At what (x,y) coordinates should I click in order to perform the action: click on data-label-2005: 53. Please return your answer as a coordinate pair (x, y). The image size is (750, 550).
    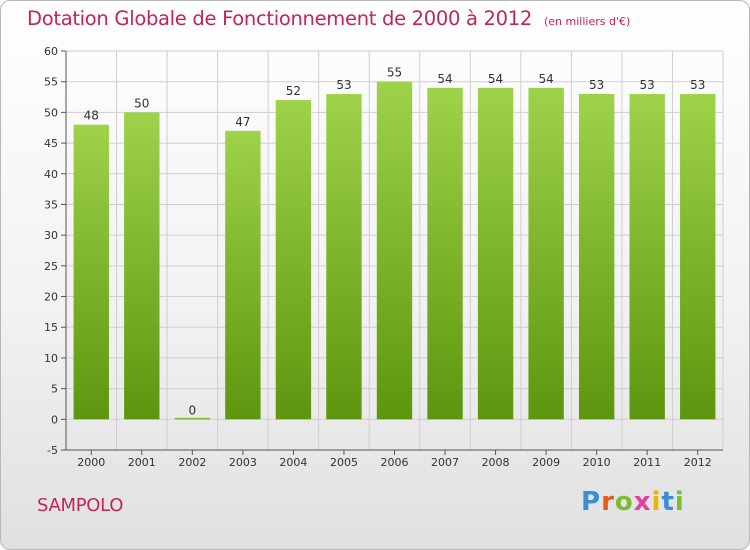
    Looking at the image, I should click on (343, 85).